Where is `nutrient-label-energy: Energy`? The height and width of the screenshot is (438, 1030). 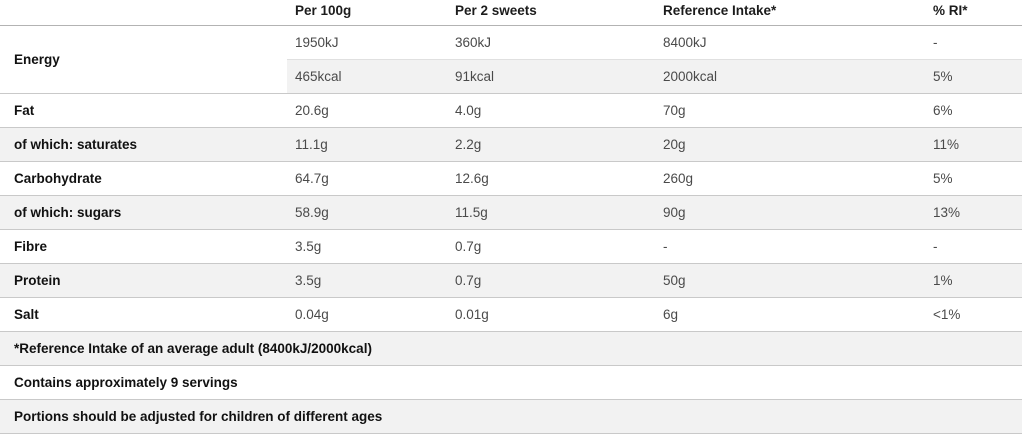
nutrient-label-energy: Energy is located at coordinates (37, 59).